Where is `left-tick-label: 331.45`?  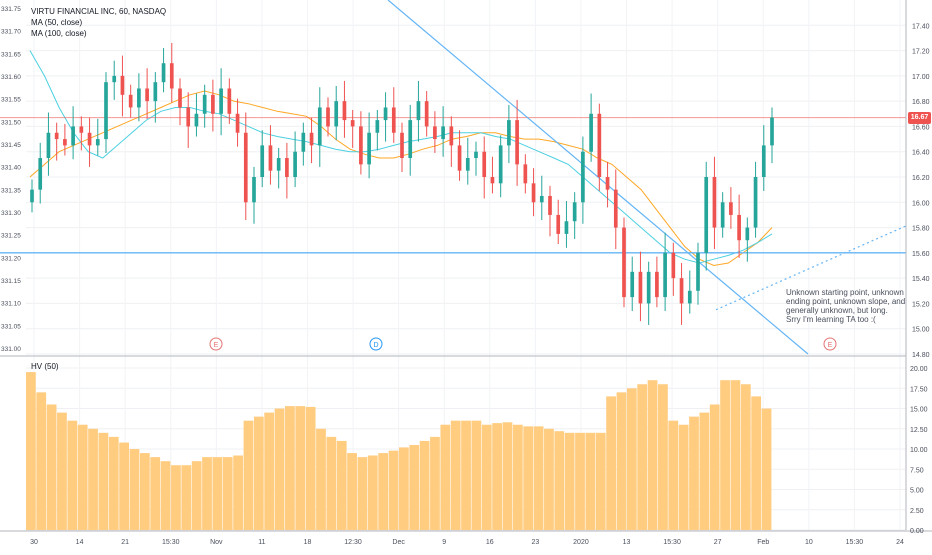
left-tick-label: 331.45 is located at coordinates (11, 145).